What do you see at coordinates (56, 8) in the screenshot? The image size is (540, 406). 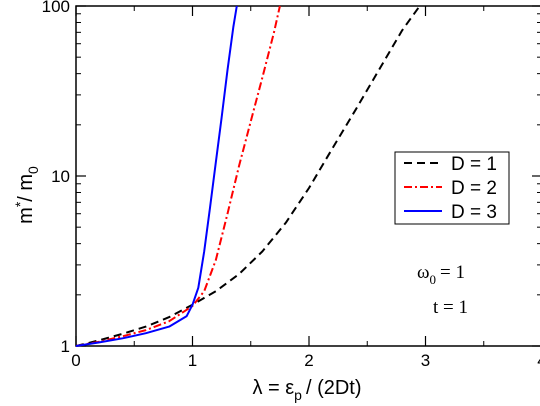 I see `y-tick-label: 100` at bounding box center [56, 8].